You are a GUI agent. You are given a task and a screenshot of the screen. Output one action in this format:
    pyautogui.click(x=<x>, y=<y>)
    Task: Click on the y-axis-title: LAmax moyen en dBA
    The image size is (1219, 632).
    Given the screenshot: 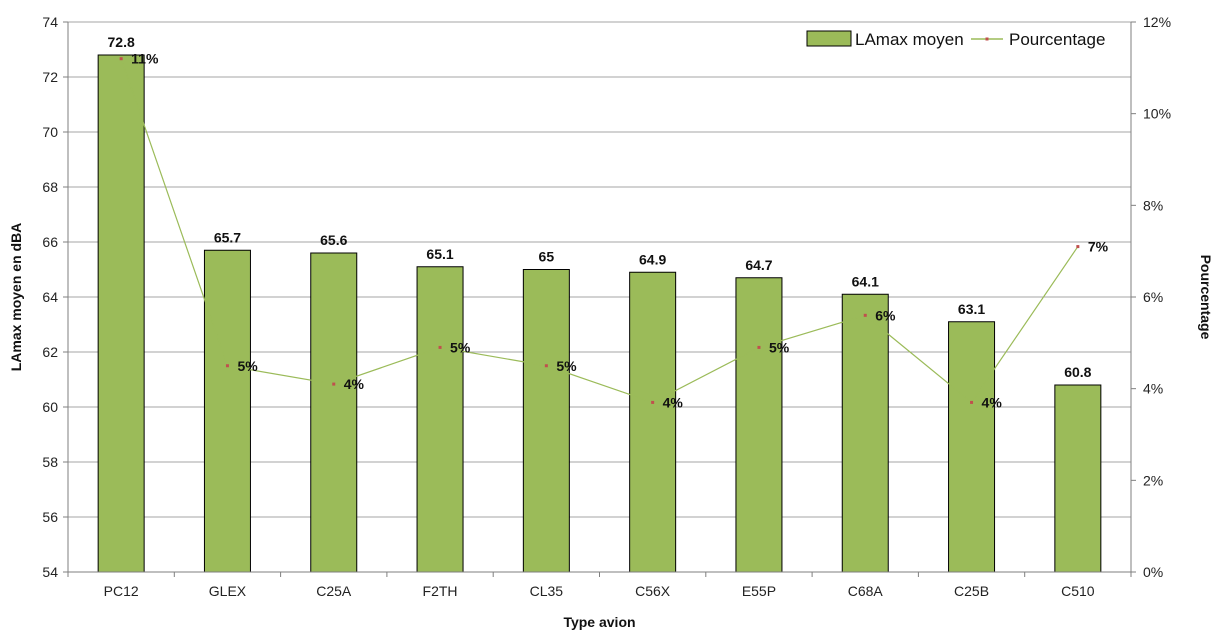 What is the action you would take?
    pyautogui.click(x=16, y=297)
    